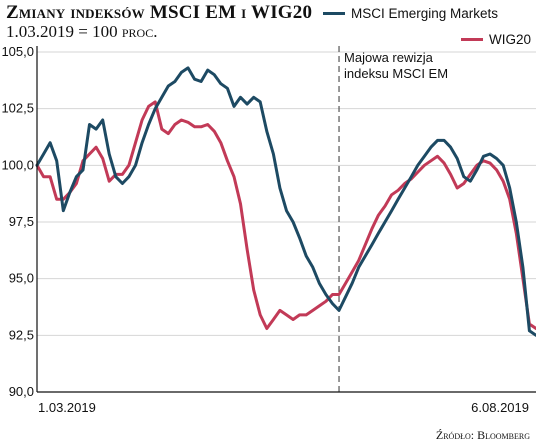 This screenshot has width=536, height=443. I want to click on legend-swatch-wig, so click(472, 39).